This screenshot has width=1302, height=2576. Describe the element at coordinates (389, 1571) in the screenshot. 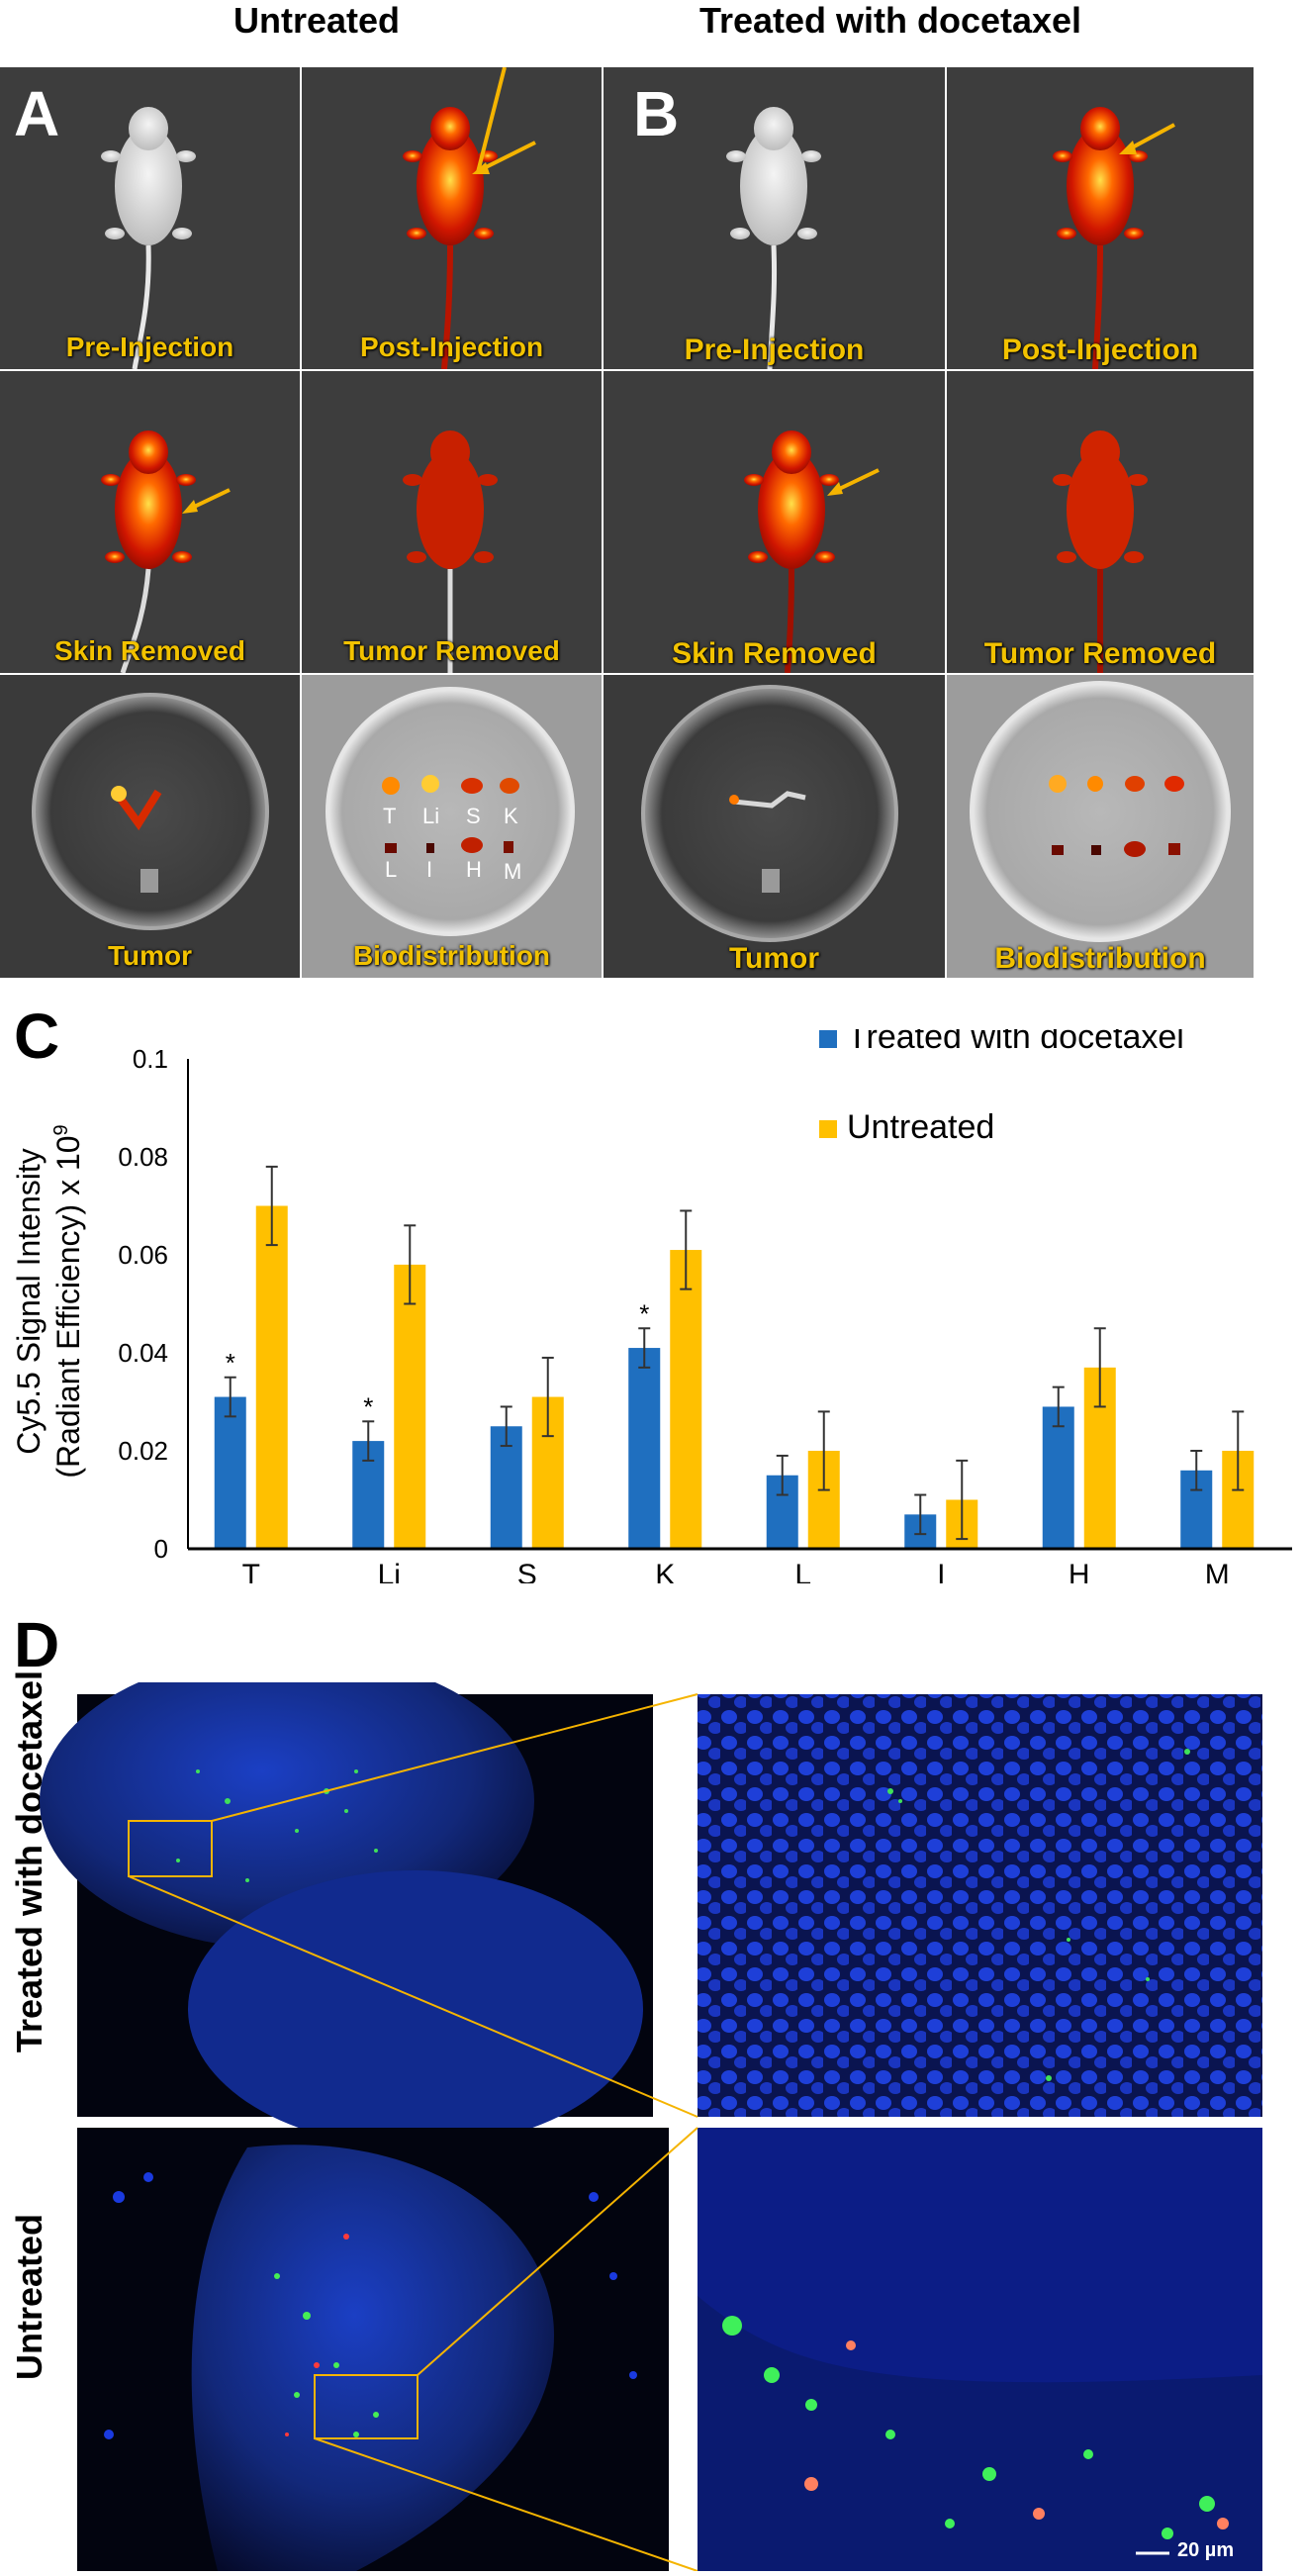

I see `x-tick-label-li: Li` at that location.